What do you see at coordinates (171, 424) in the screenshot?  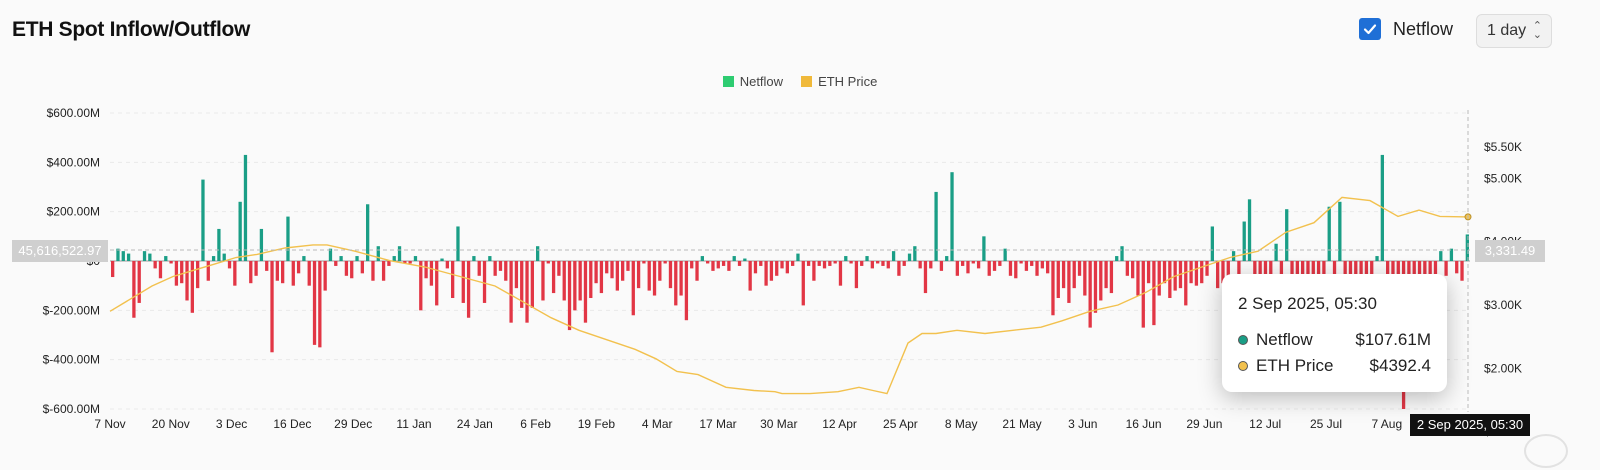 I see `x-tick-label: 20 Nov` at bounding box center [171, 424].